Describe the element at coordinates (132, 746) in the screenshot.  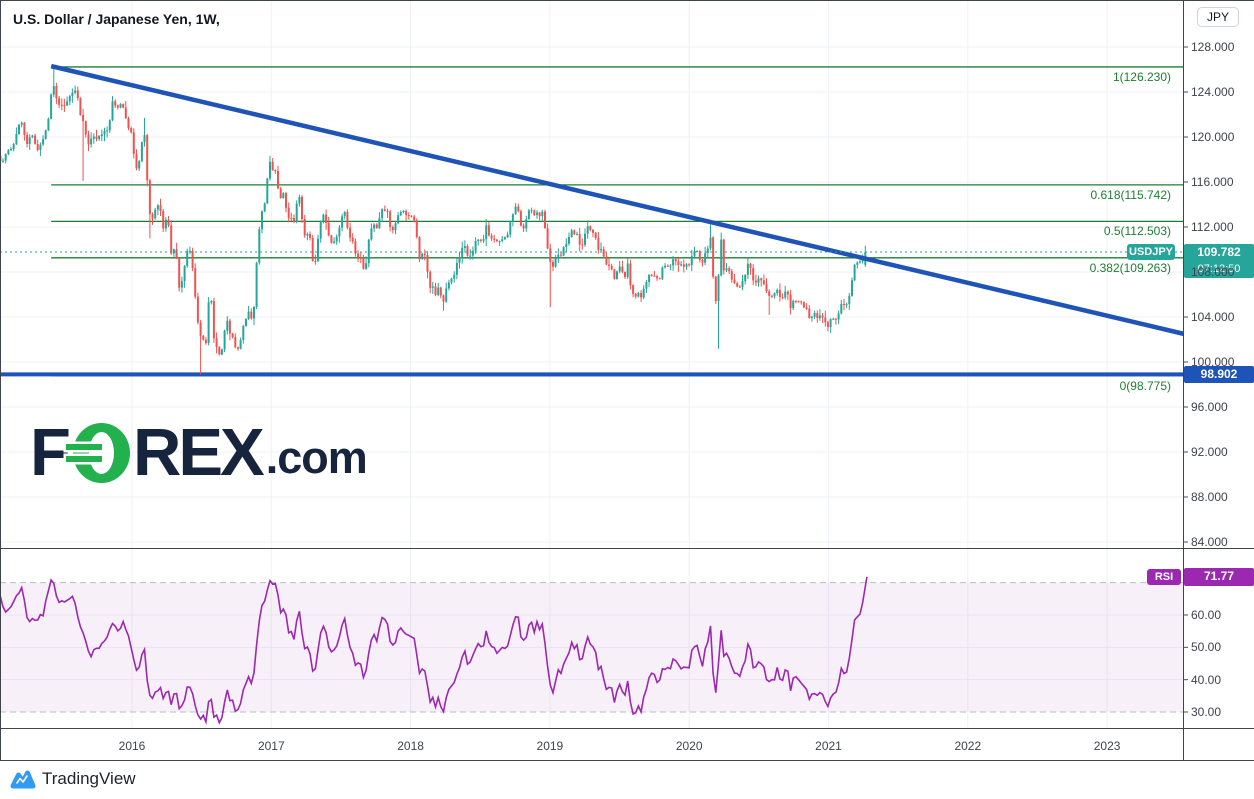
I see `time-axis-tick: 2016` at that location.